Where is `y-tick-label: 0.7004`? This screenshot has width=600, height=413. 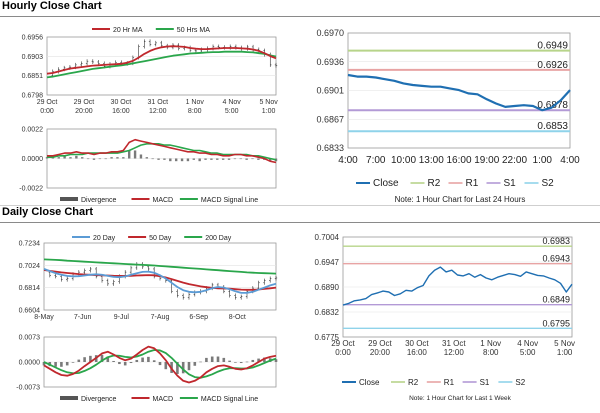
y-tick-label: 0.7004 is located at coordinates (327, 237).